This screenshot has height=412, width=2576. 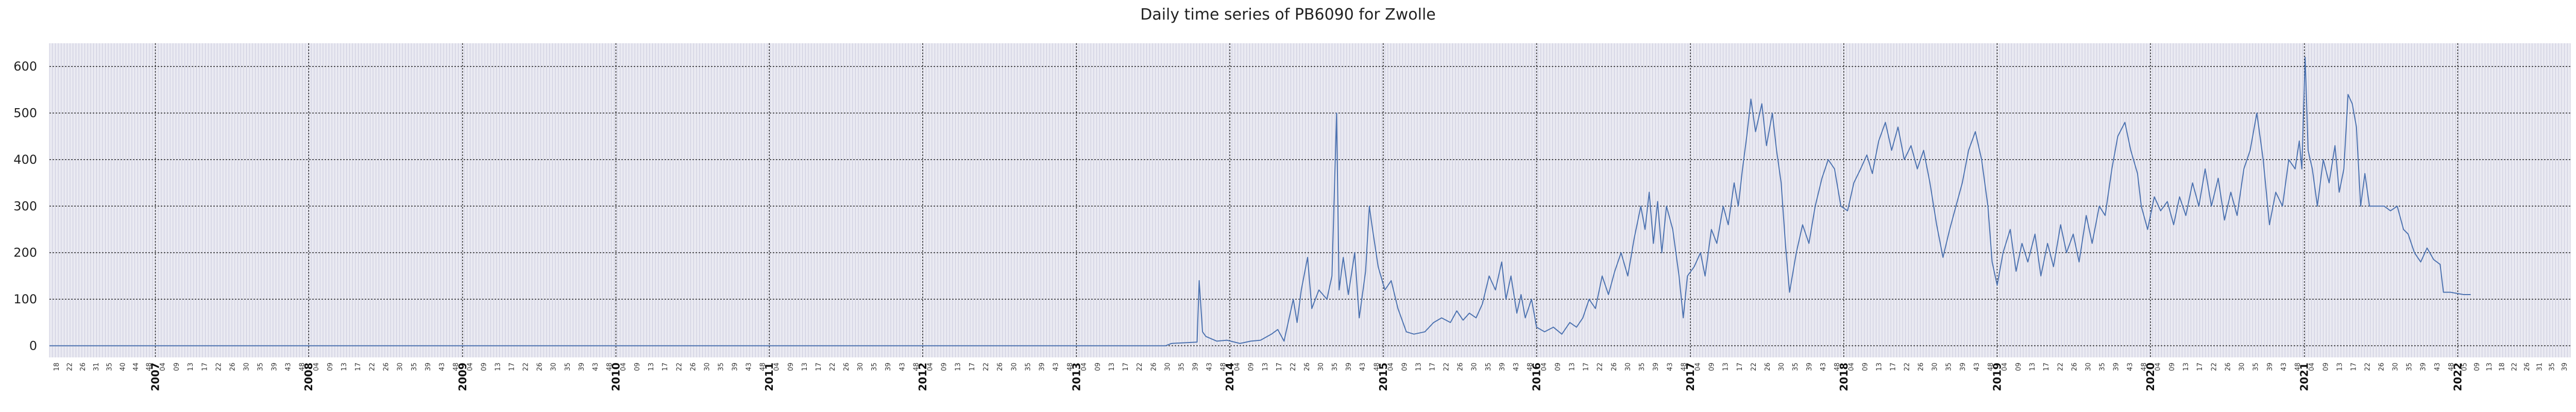 I want to click on week-tick-label: 31, so click(x=96, y=367).